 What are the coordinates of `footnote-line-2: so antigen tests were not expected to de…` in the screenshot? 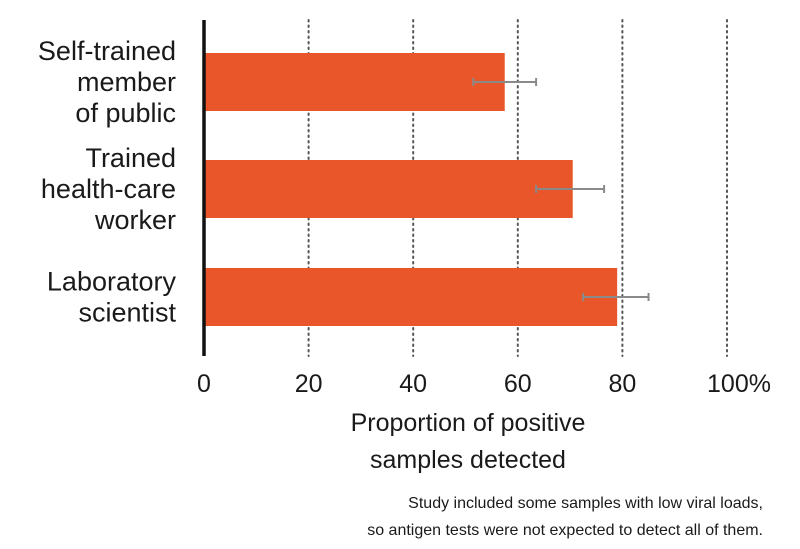 It's located at (565, 530).